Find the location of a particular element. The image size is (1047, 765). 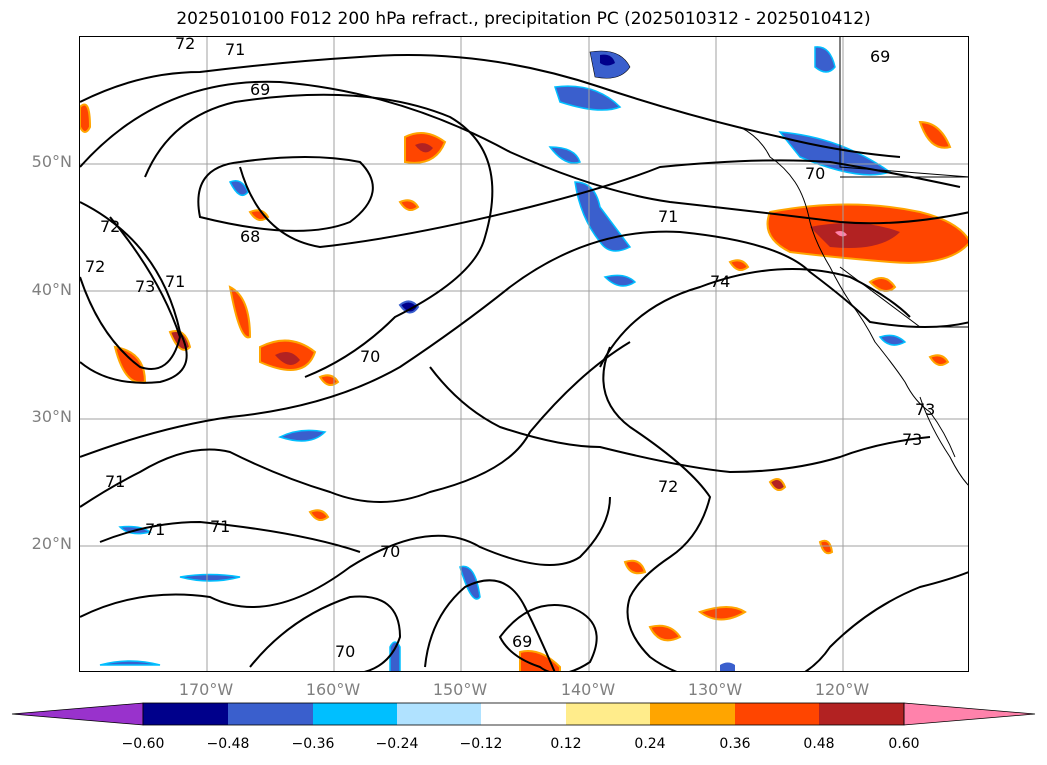

lon-label-120w: 120°W is located at coordinates (842, 689).